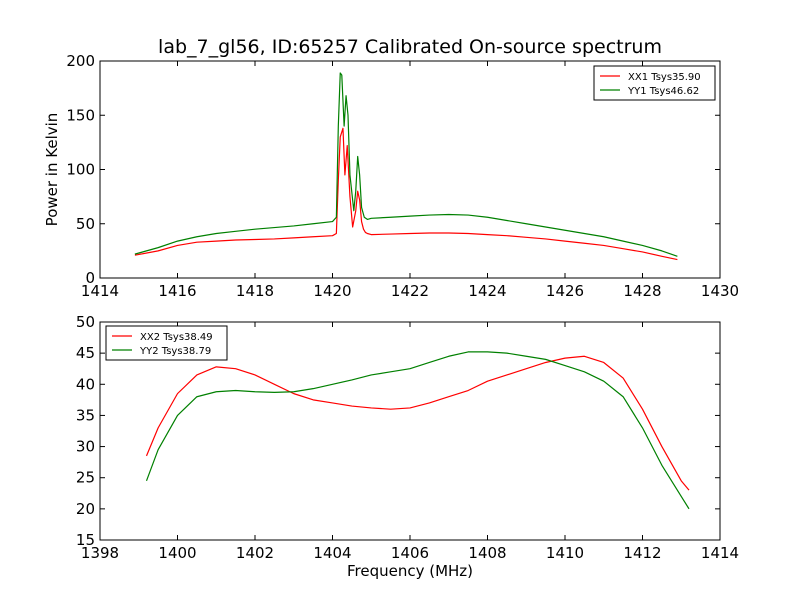 This screenshot has width=800, height=600. What do you see at coordinates (332, 291) in the screenshot?
I see `x-tick-label: 1420` at bounding box center [332, 291].